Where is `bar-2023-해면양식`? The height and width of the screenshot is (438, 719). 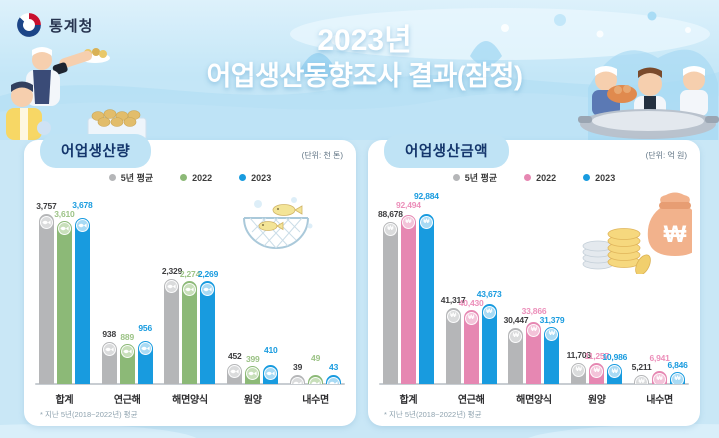
bar-2023-해면양식 is located at coordinates (208, 332).